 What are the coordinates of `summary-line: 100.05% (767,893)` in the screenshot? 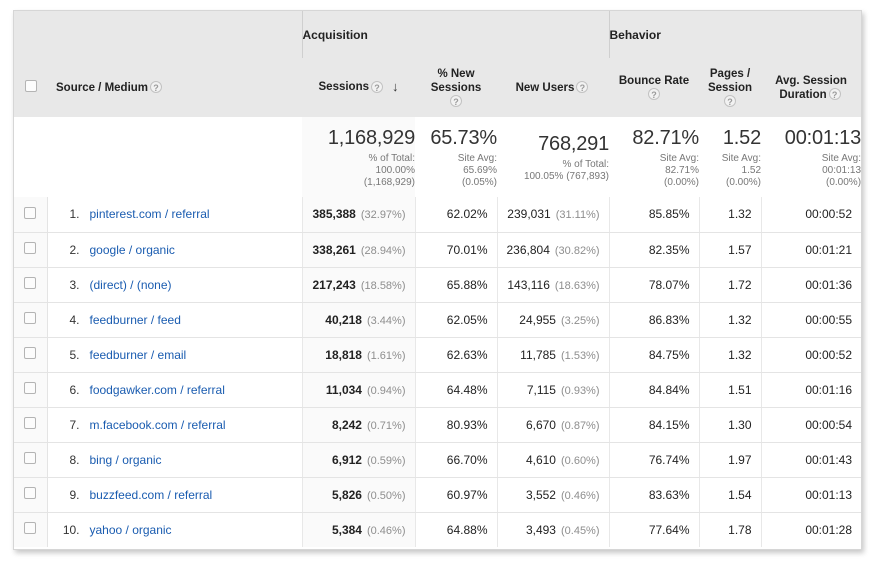 It's located at (566, 176).